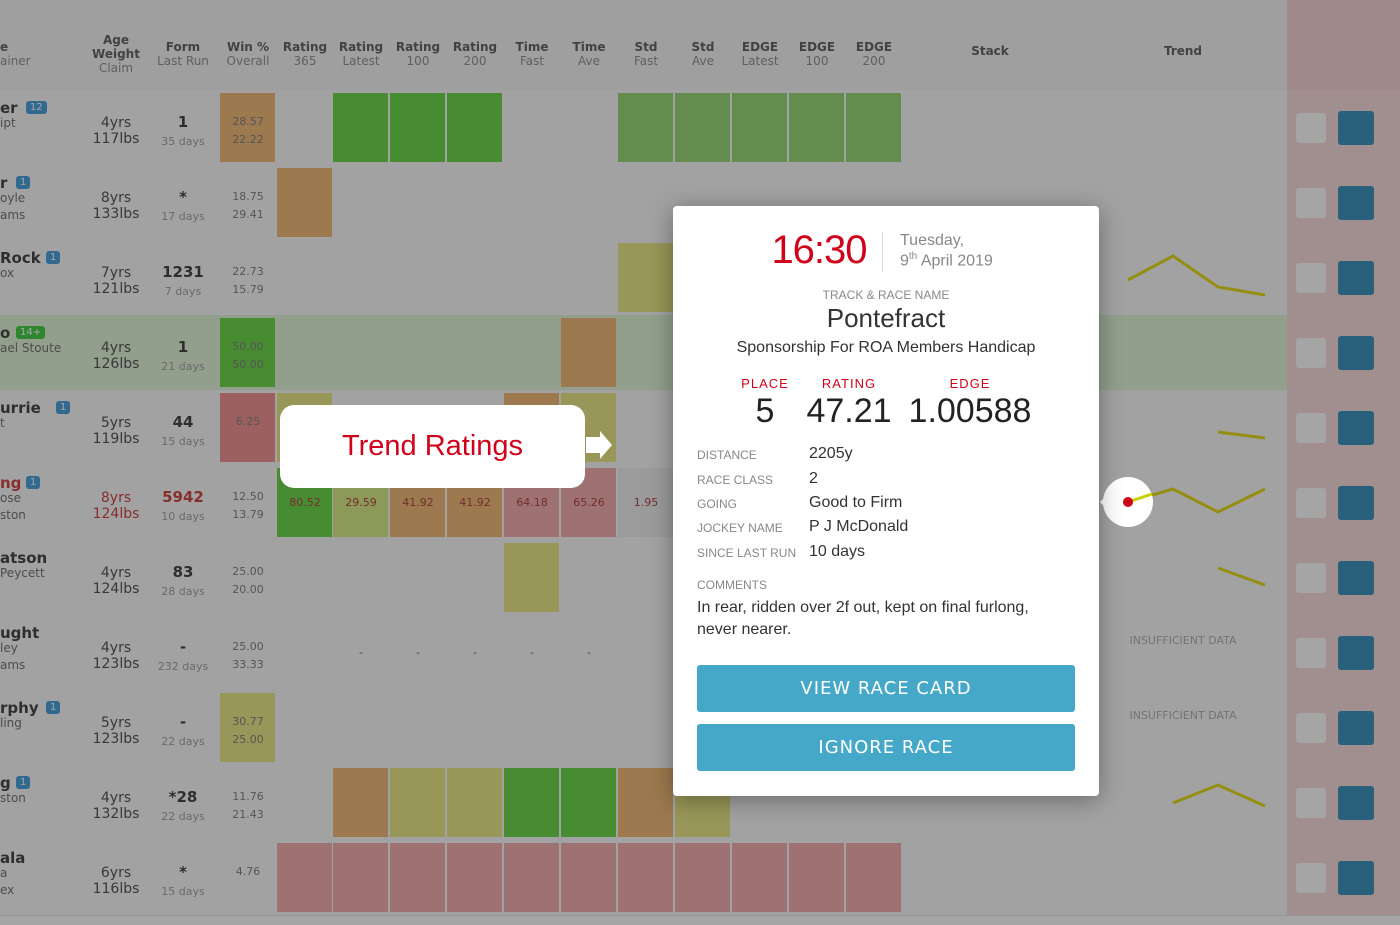 The width and height of the screenshot is (1400, 925). What do you see at coordinates (4, 47) in the screenshot?
I see `header-line: e` at bounding box center [4, 47].